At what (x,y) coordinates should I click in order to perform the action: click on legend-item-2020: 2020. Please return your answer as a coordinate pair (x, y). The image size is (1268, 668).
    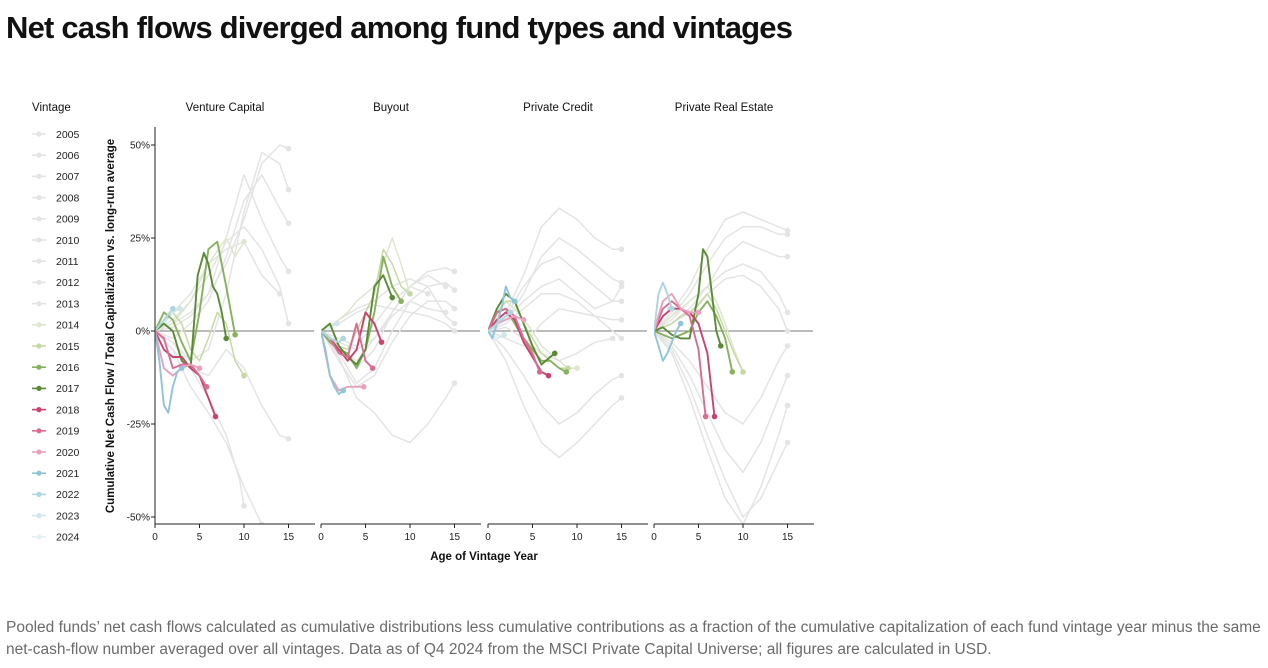
    Looking at the image, I should click on (56, 453).